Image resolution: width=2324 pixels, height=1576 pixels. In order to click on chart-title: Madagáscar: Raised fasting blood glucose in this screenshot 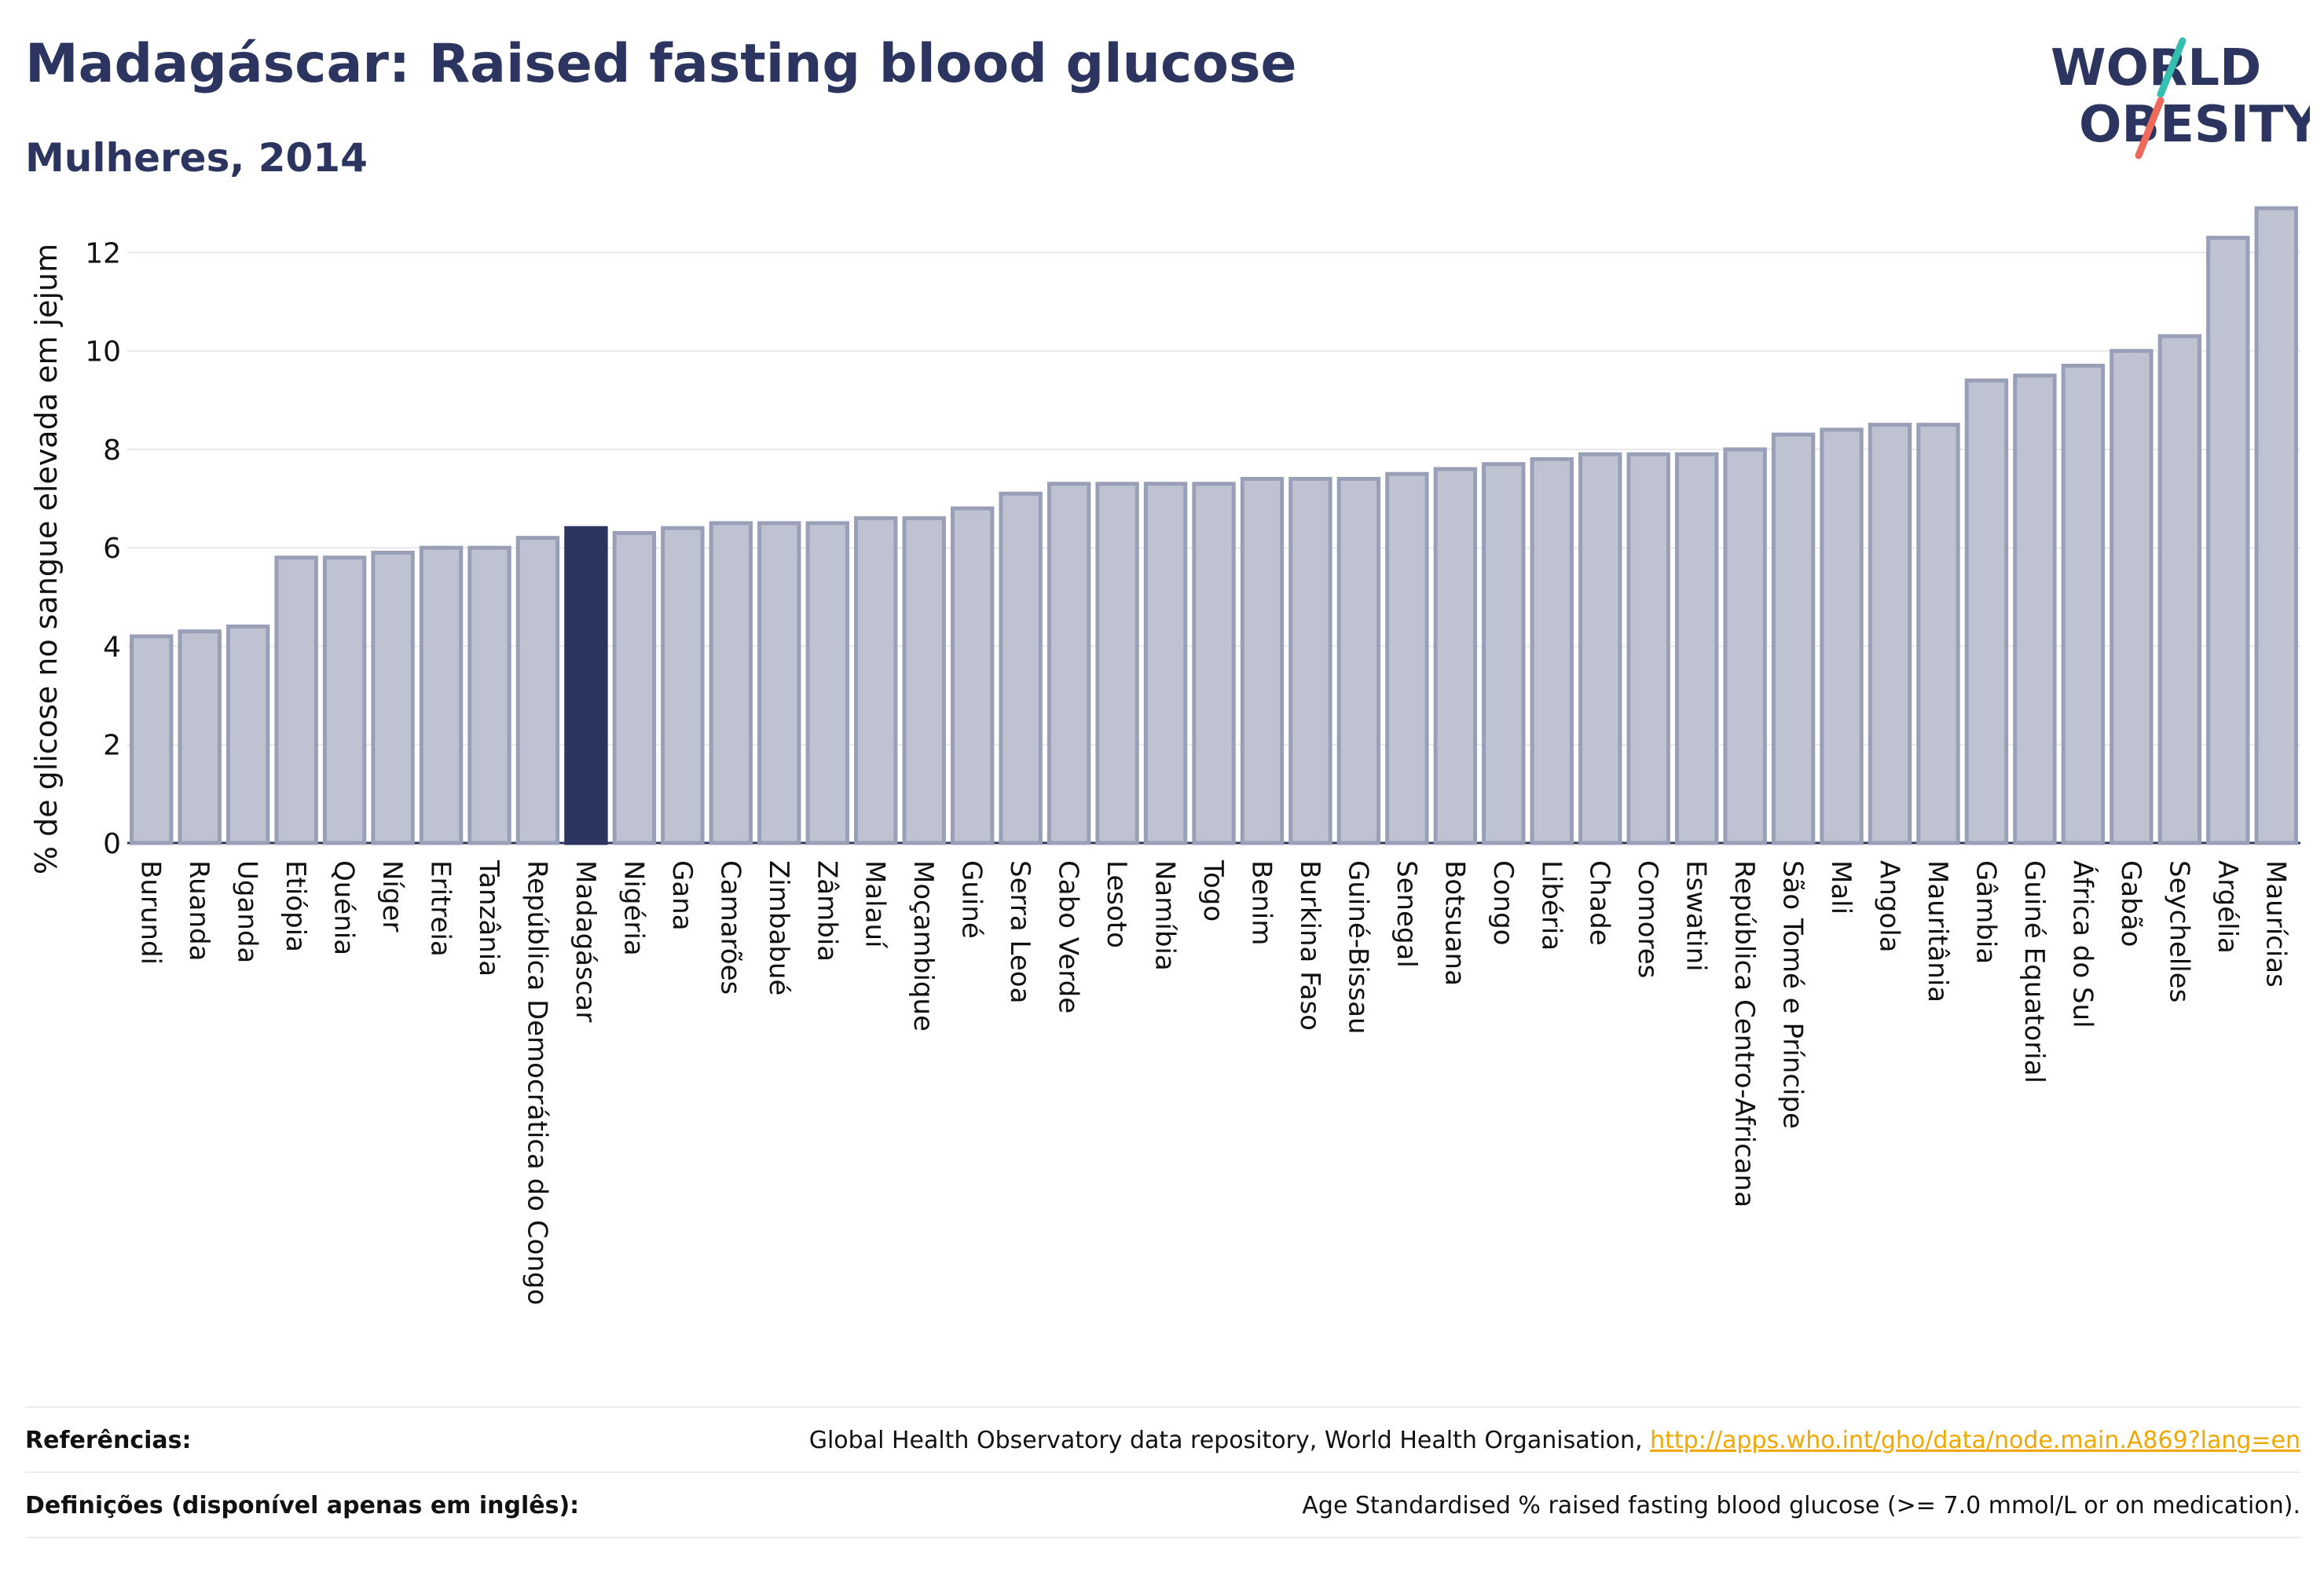, I will do `click(661, 64)`.